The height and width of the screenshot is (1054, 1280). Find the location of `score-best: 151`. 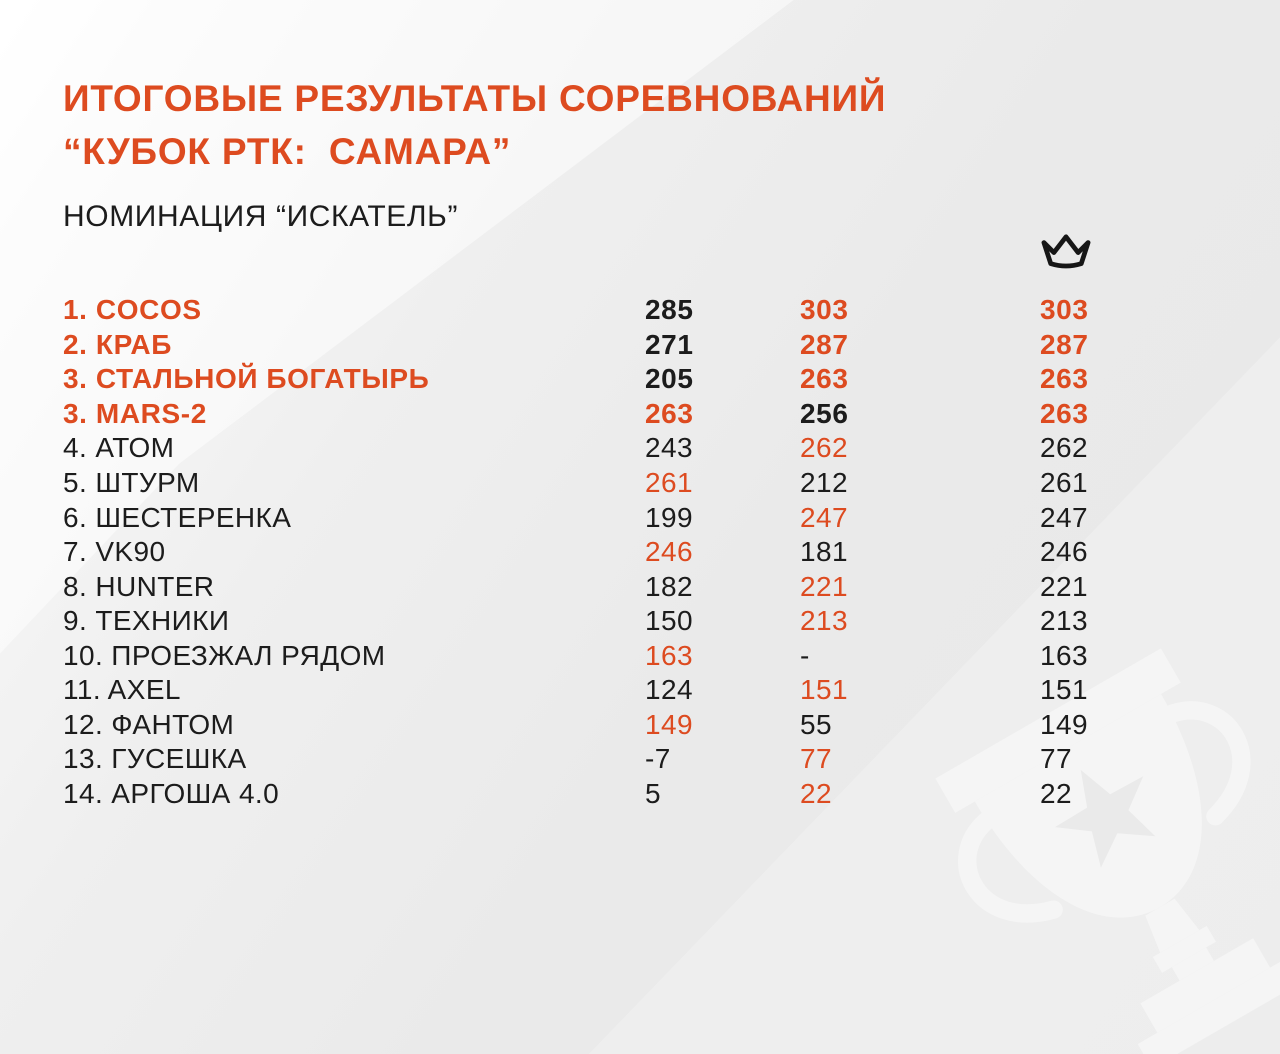

score-best: 151 is located at coordinates (1064, 690).